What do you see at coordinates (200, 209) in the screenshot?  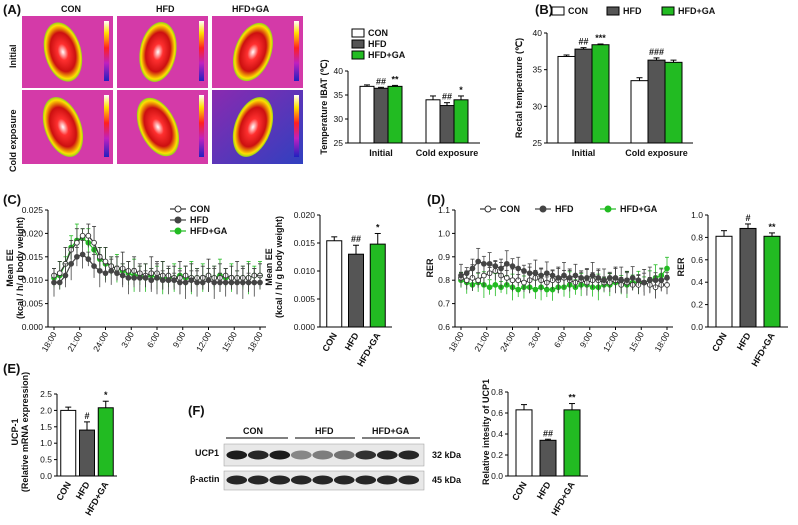 I see `legend-label: CON` at bounding box center [200, 209].